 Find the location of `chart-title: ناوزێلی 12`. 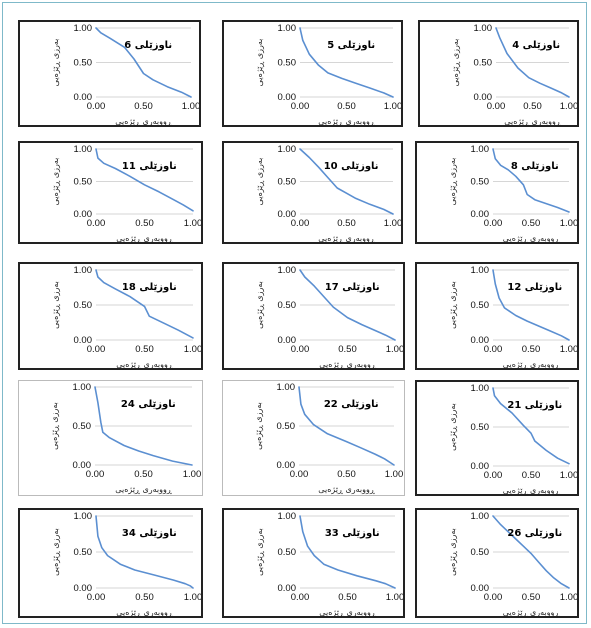

chart-title: ناوزێلی 12 is located at coordinates (534, 287).